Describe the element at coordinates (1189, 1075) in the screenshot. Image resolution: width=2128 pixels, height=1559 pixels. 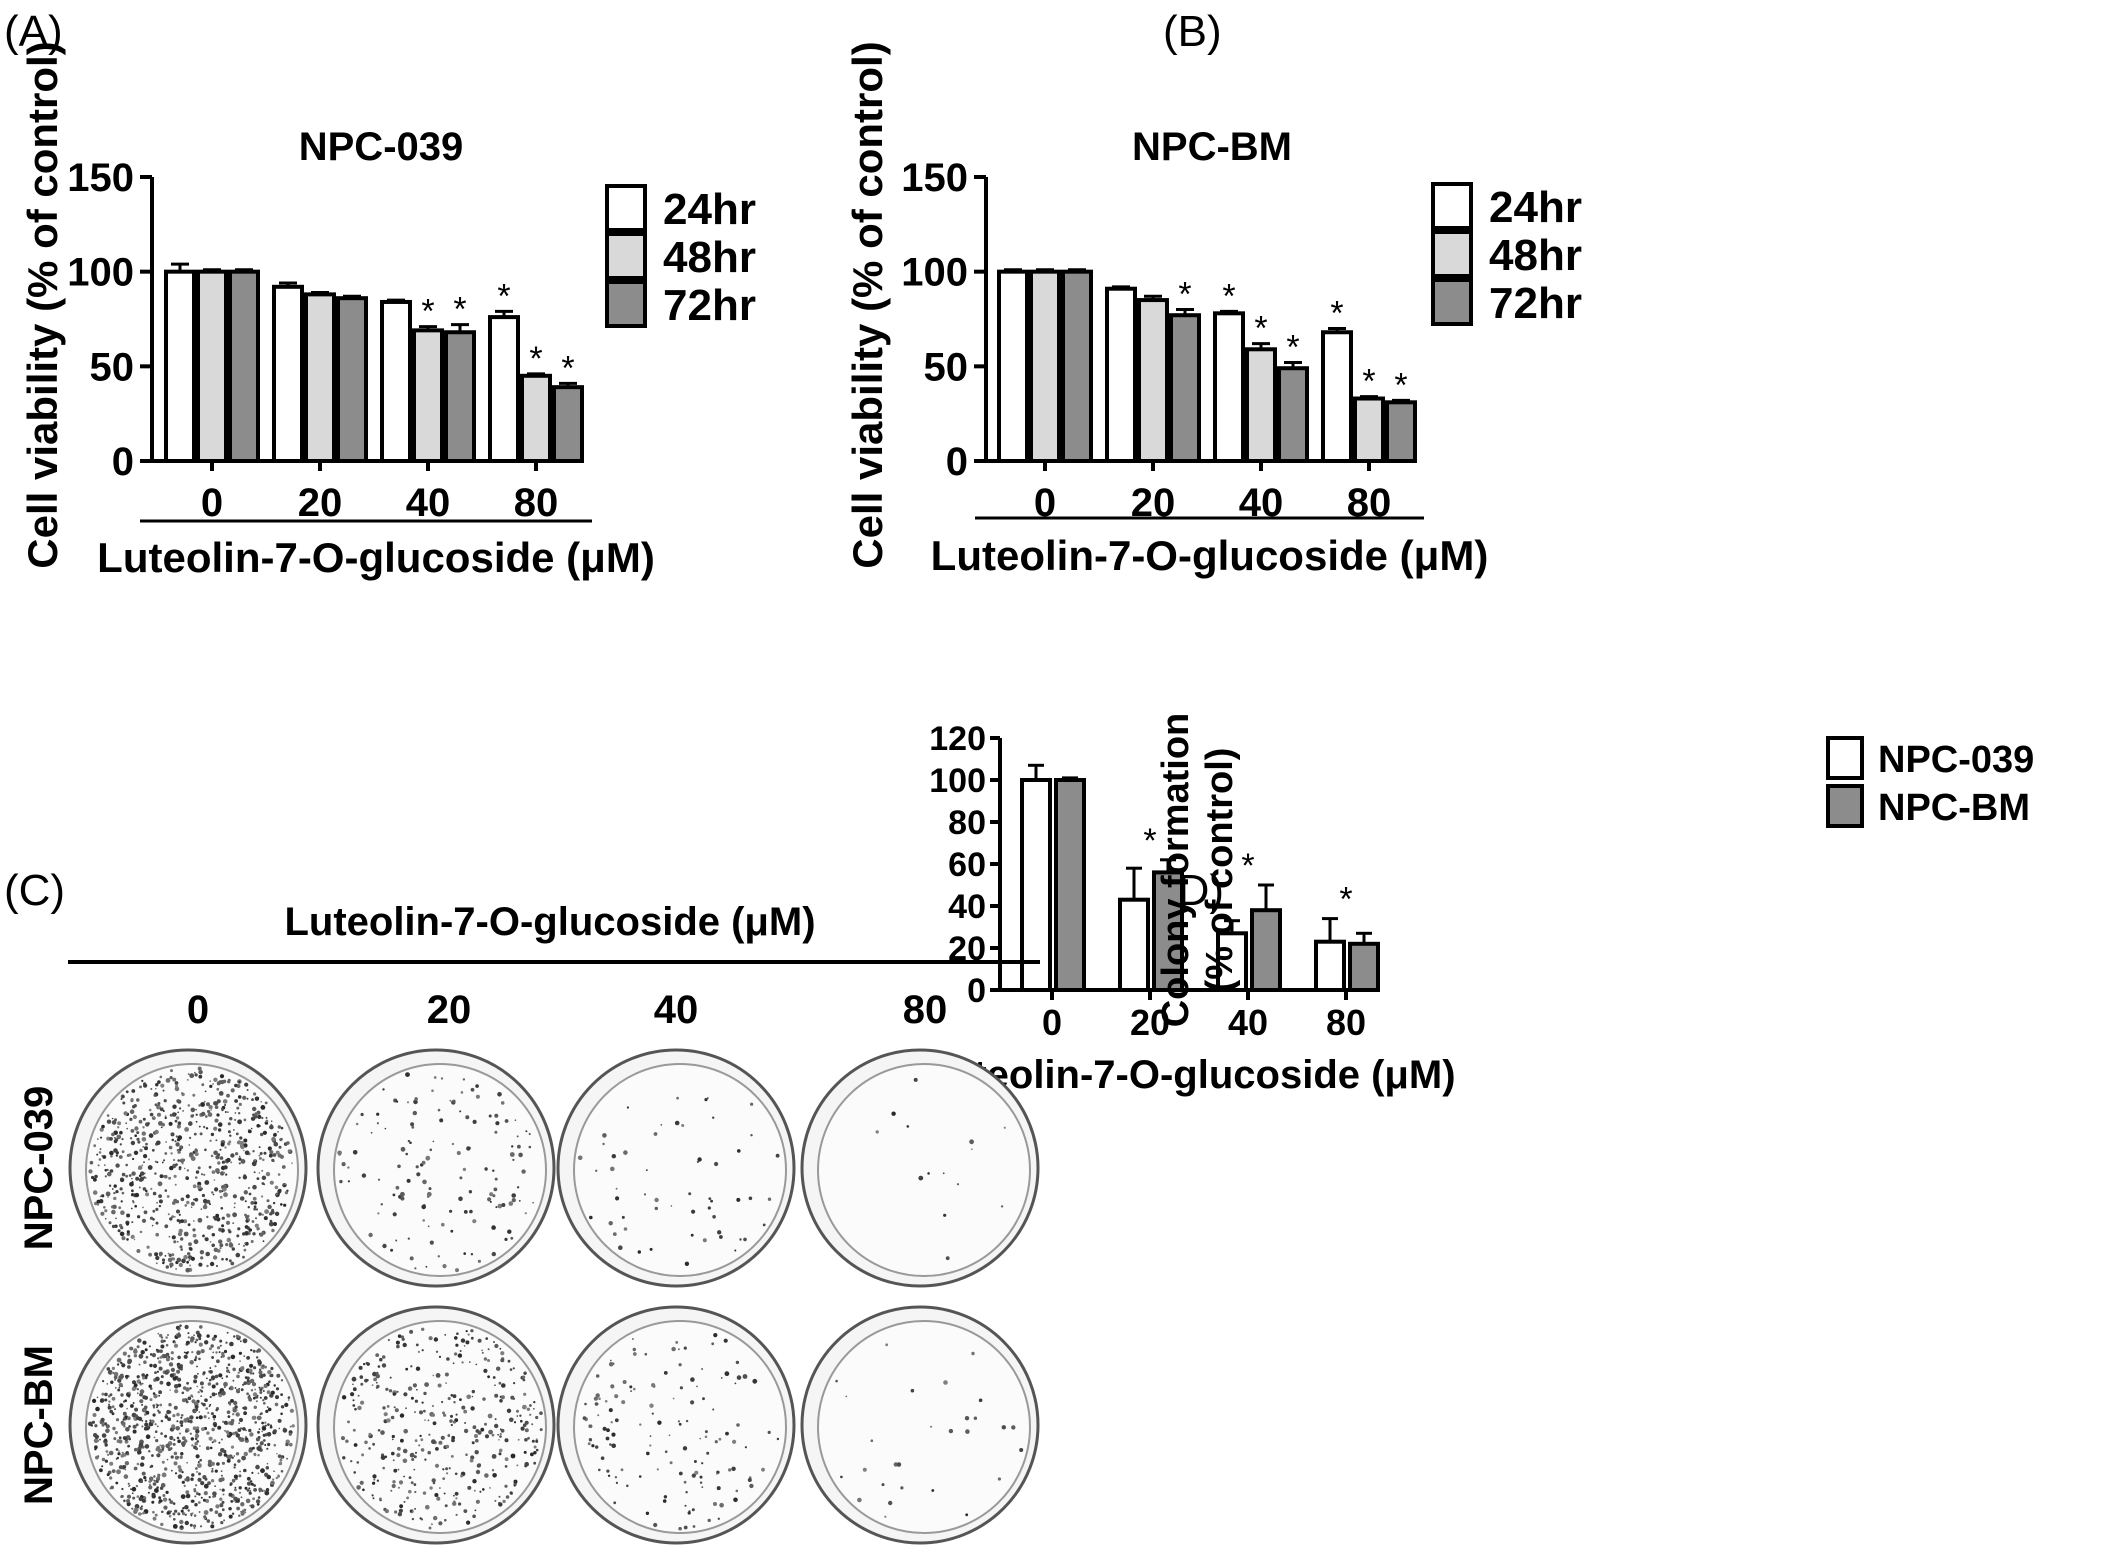
I see `x-axis-label-d: Luteolin-7-O-glucoside (μM)` at that location.